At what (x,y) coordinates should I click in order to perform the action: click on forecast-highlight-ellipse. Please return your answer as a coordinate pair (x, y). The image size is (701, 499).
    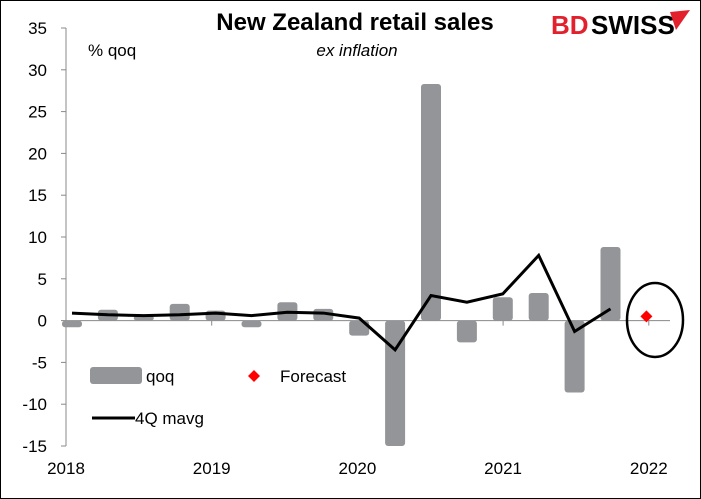
    Looking at the image, I should click on (655, 320).